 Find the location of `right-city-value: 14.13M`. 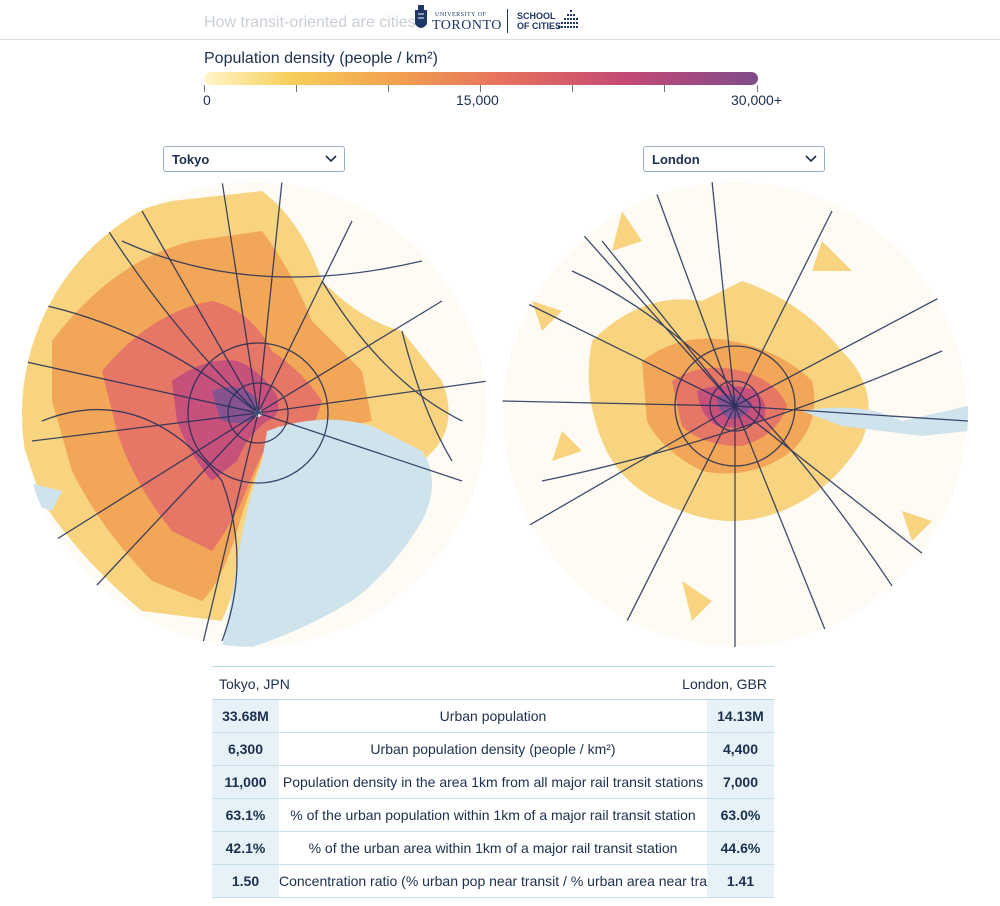

right-city-value: 14.13M is located at coordinates (740, 716).